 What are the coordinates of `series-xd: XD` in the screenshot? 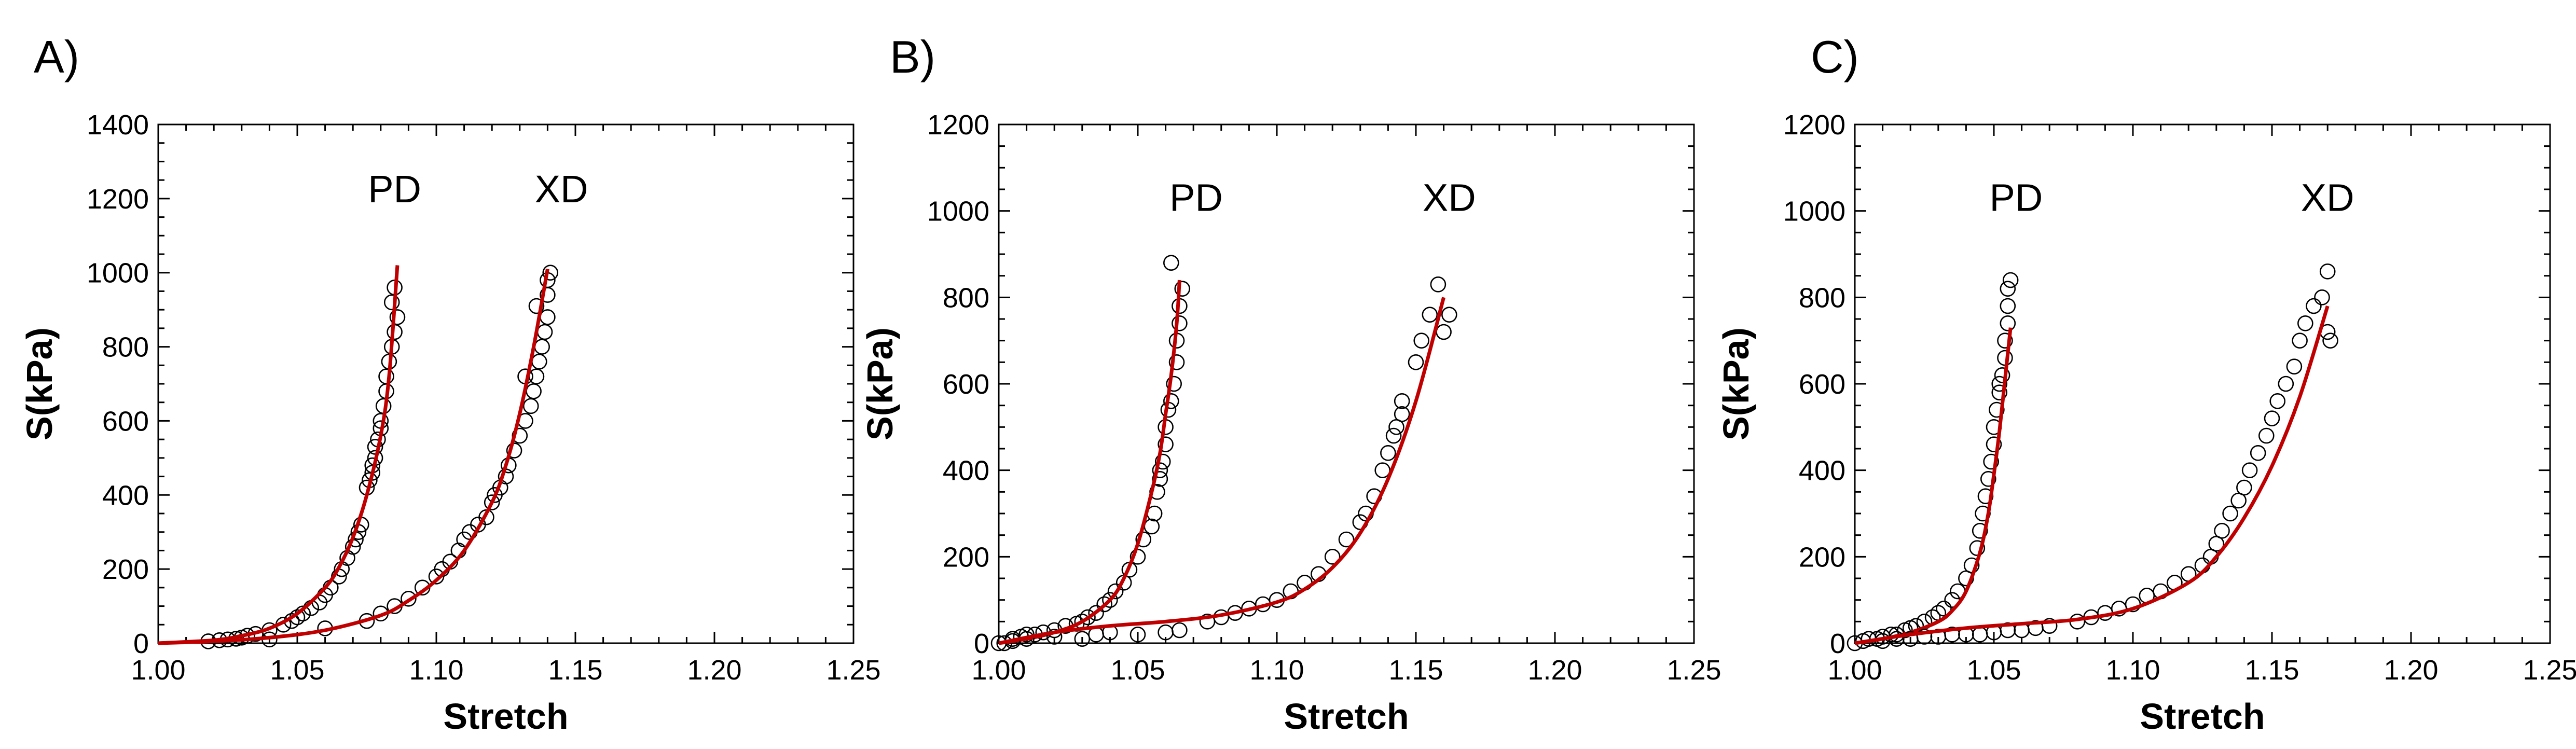 It's located at (2104, 412).